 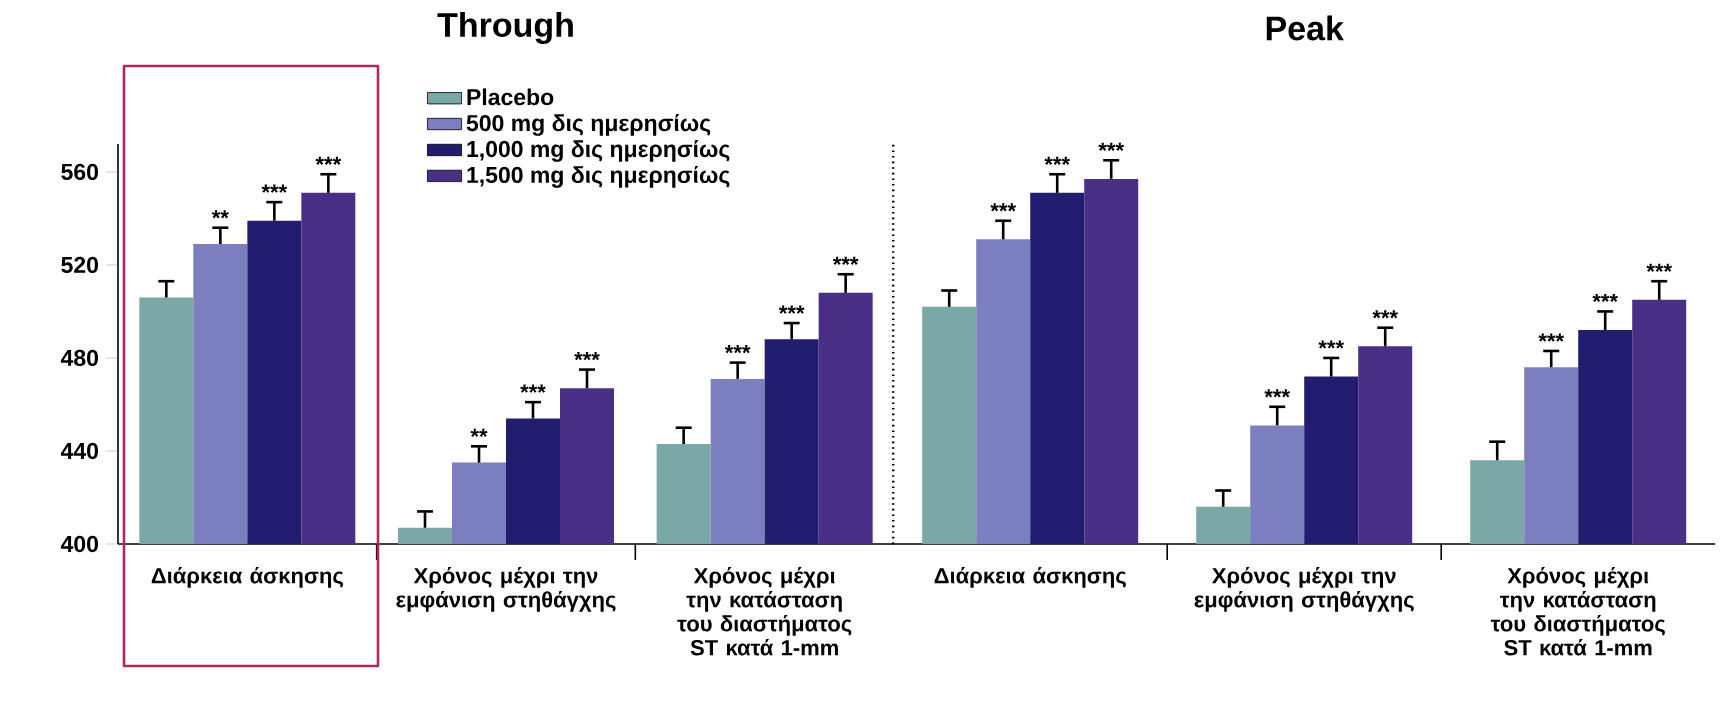 I want to click on legend-label: 1,500 mg δις ημερησίως, so click(x=598, y=176).